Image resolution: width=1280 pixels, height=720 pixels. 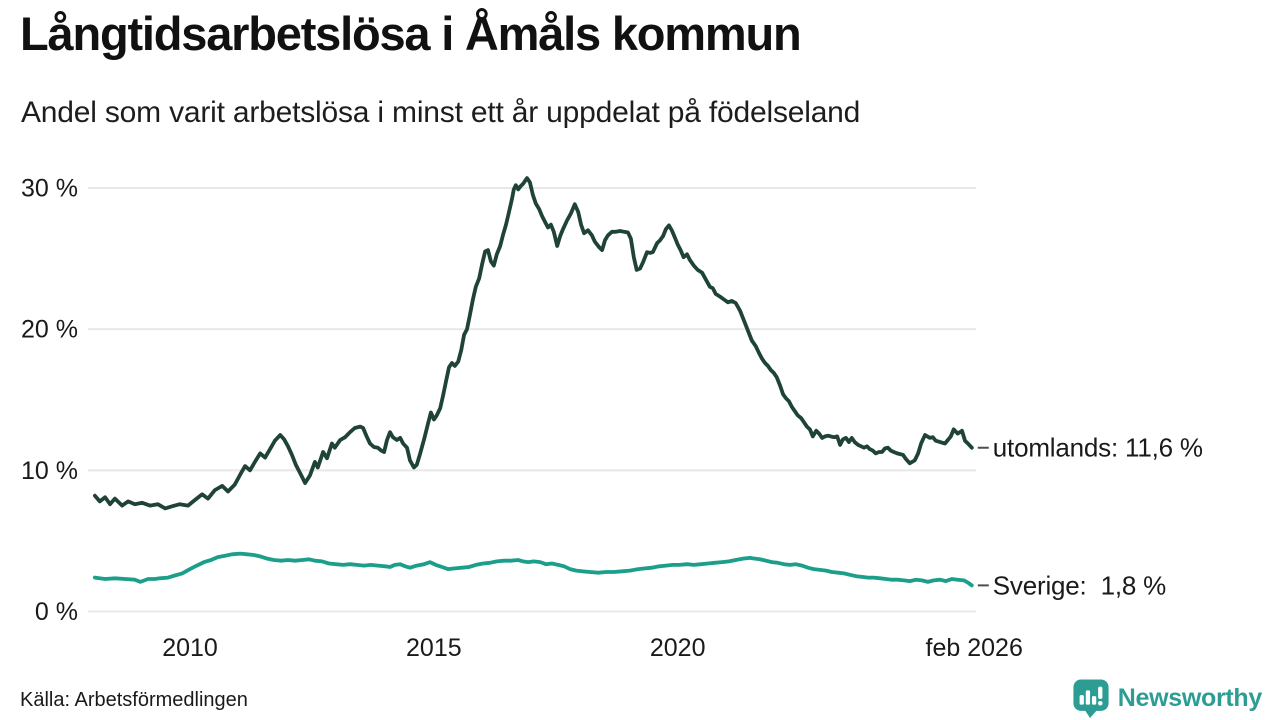 I want to click on chart-title: Långtidsarbetslösa i Åmåls kommun, so click(x=411, y=33).